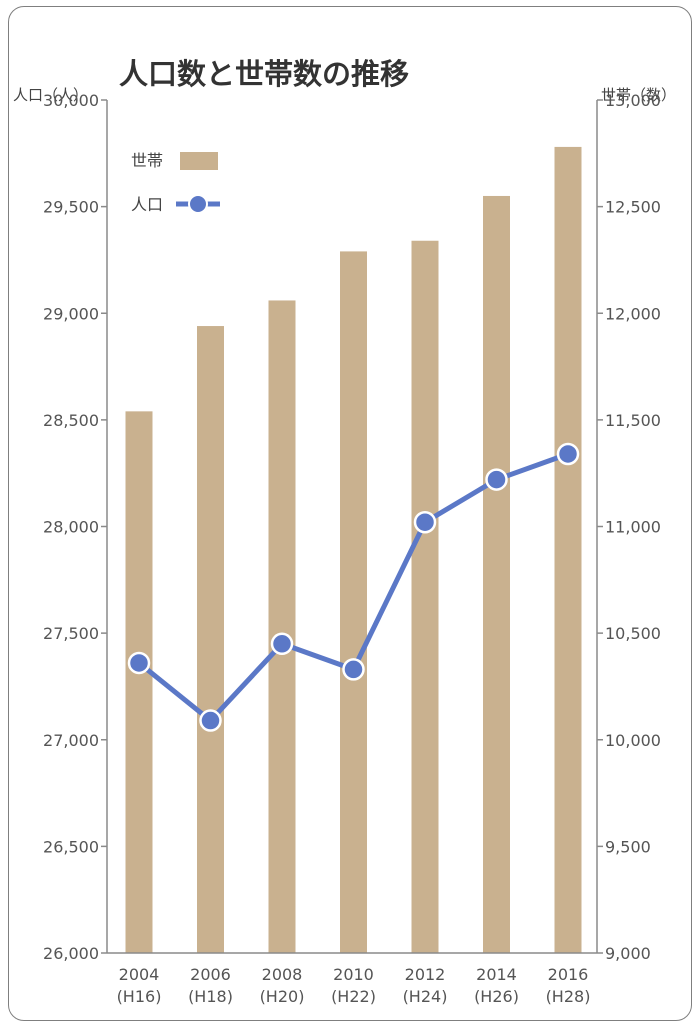 Image resolution: width=700 pixels, height=1029 pixels. What do you see at coordinates (353, 974) in the screenshot?
I see `x-tick-label: 2010` at bounding box center [353, 974].